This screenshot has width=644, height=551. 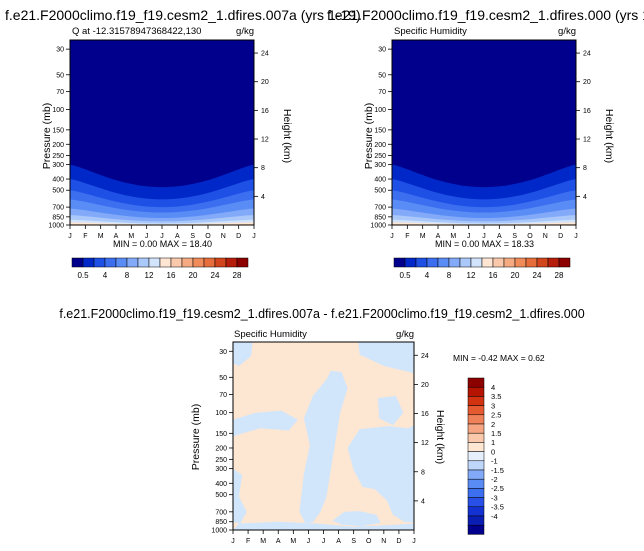 I want to click on left-month-label: D, so click(x=238, y=236).